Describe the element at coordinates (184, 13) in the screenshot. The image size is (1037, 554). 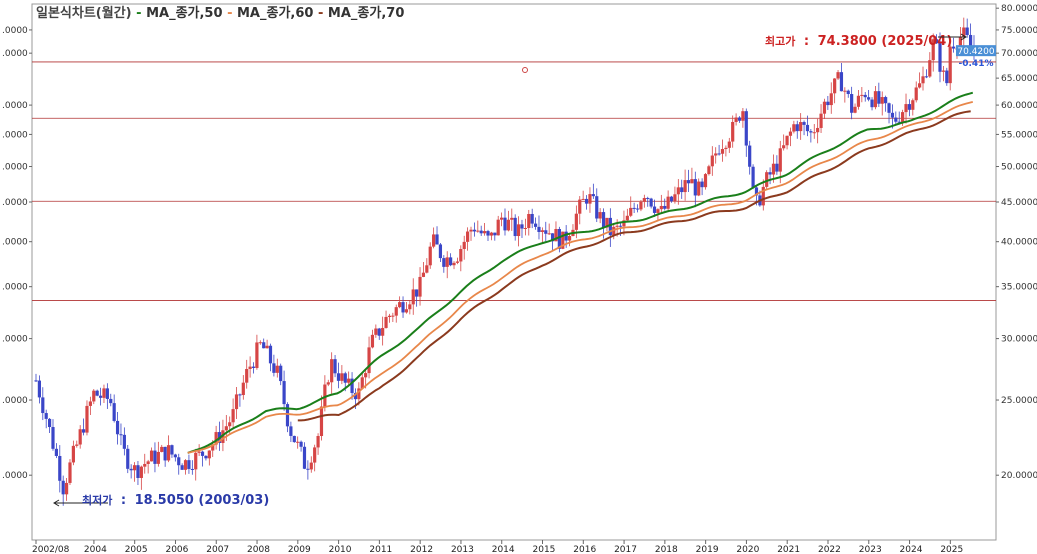
I see `legend-item-ma50: MA_종가,50` at that location.